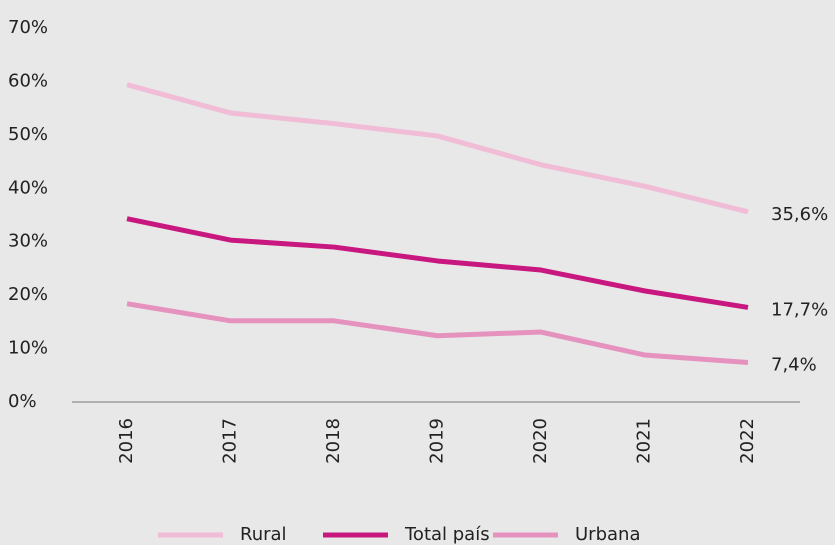 This screenshot has height=545, width=835. I want to click on x-tick-label: 2020, so click(540, 441).